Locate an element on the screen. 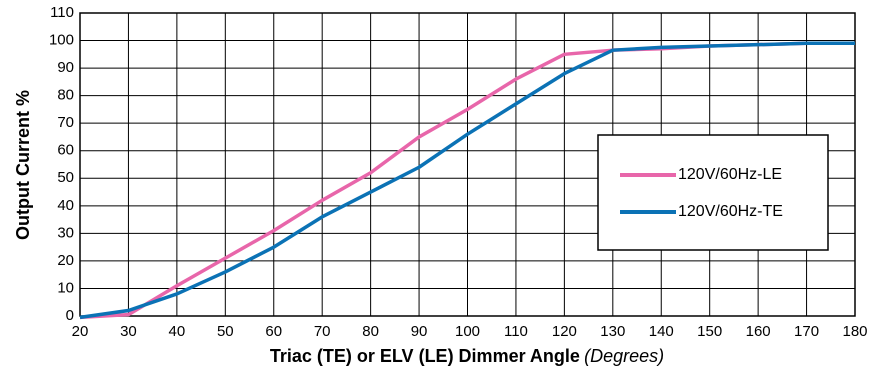 The width and height of the screenshot is (870, 377). x-tick-label: 20 is located at coordinates (80, 331).